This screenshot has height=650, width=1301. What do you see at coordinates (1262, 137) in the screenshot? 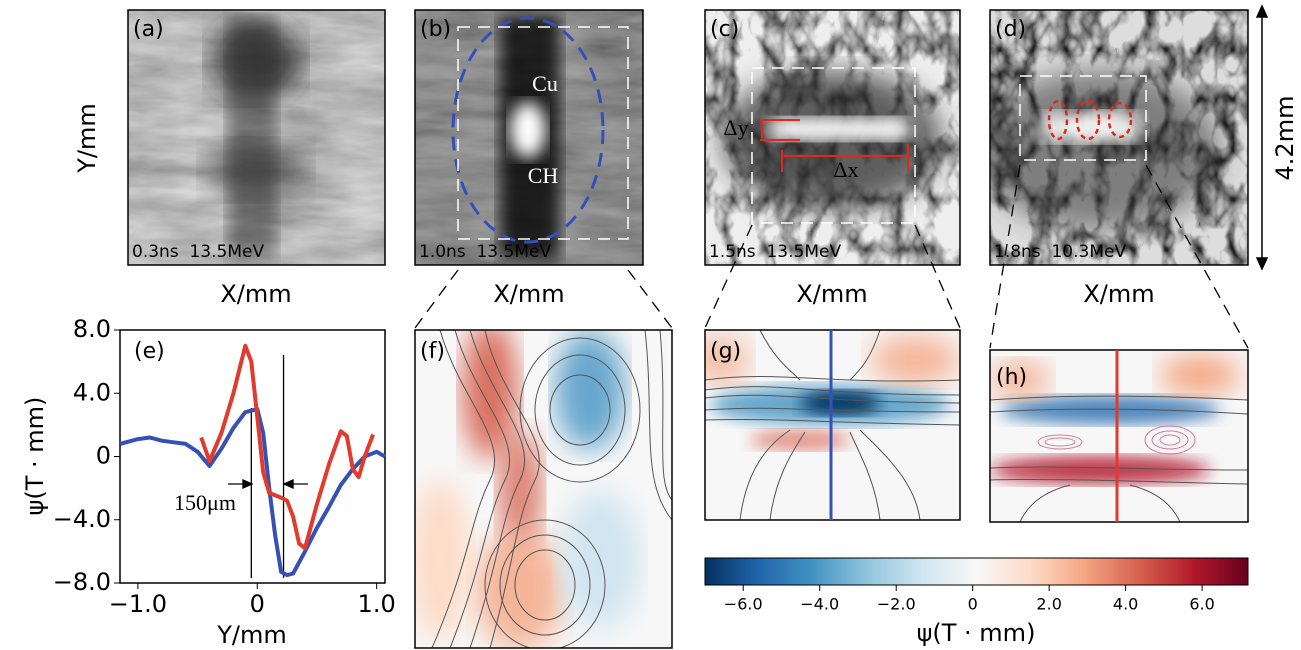
I see `scale-arrow` at bounding box center [1262, 137].